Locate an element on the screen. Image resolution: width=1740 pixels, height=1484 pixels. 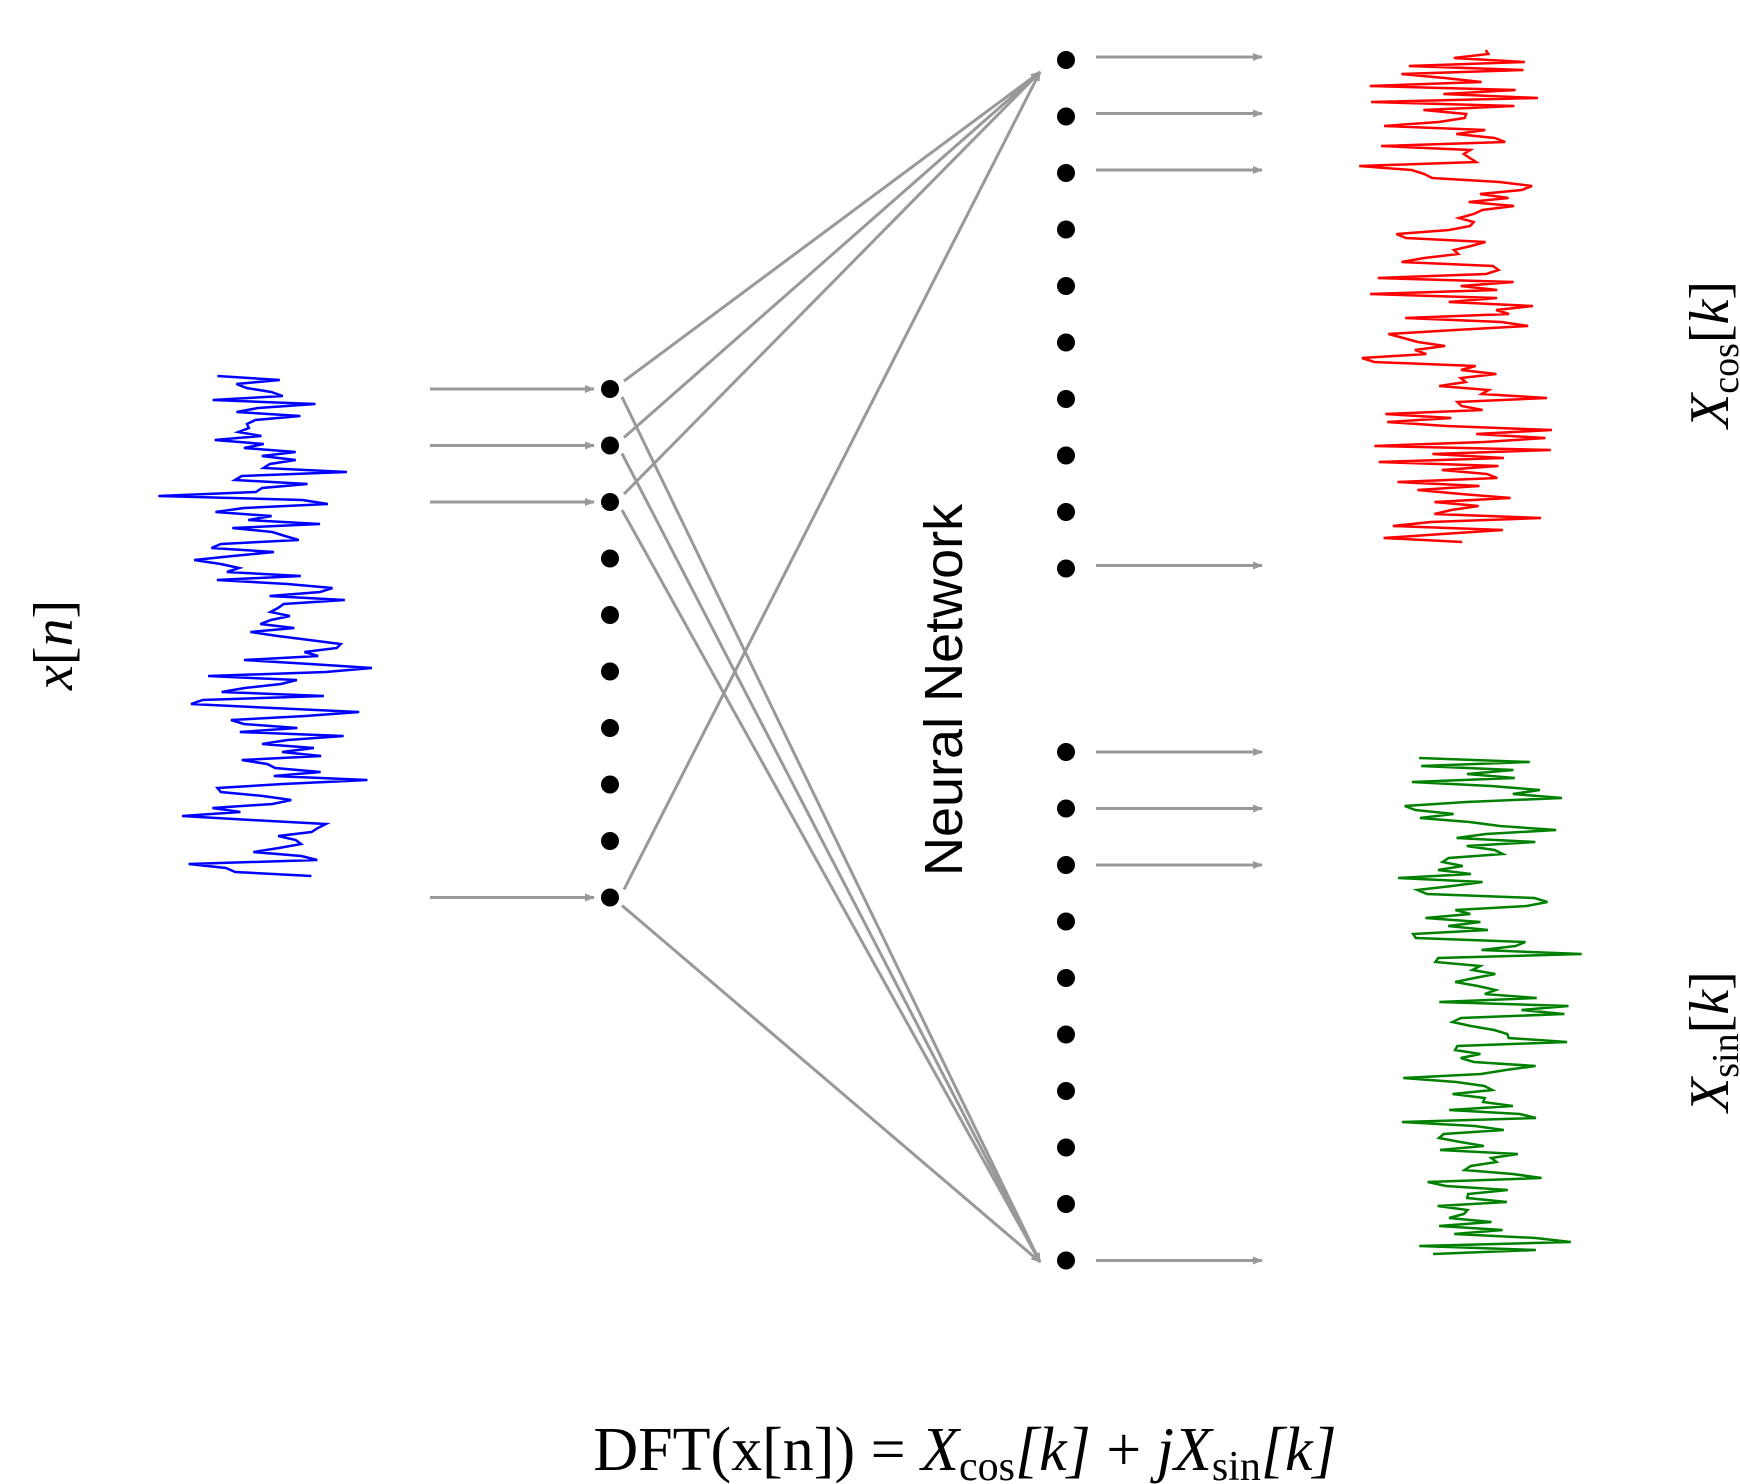
input-signal-waveform is located at coordinates (265, 626).